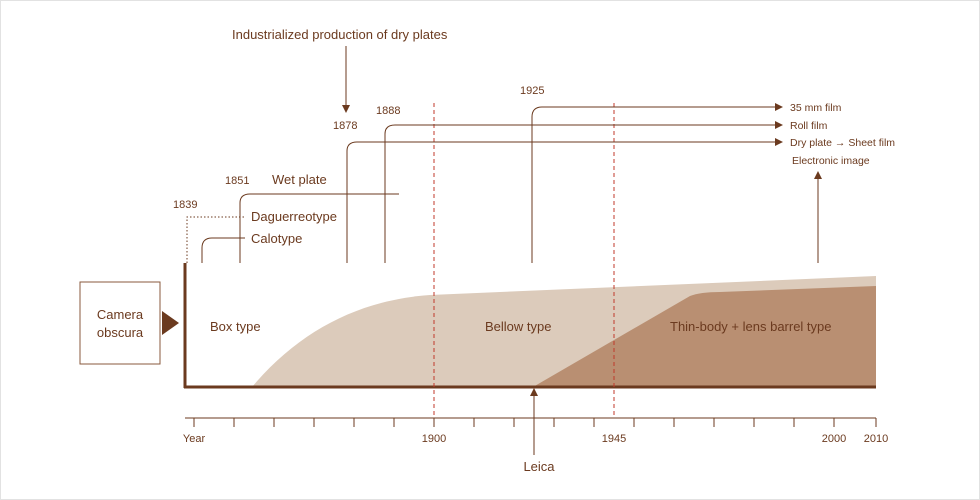  I want to click on axis-tick-1945: 1945, so click(614, 439).